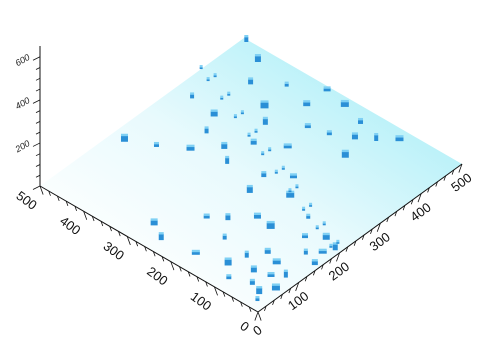 Image resolution: width=486 pixels, height=347 pixels. I want to click on z-tick-label: 600, so click(22, 60).